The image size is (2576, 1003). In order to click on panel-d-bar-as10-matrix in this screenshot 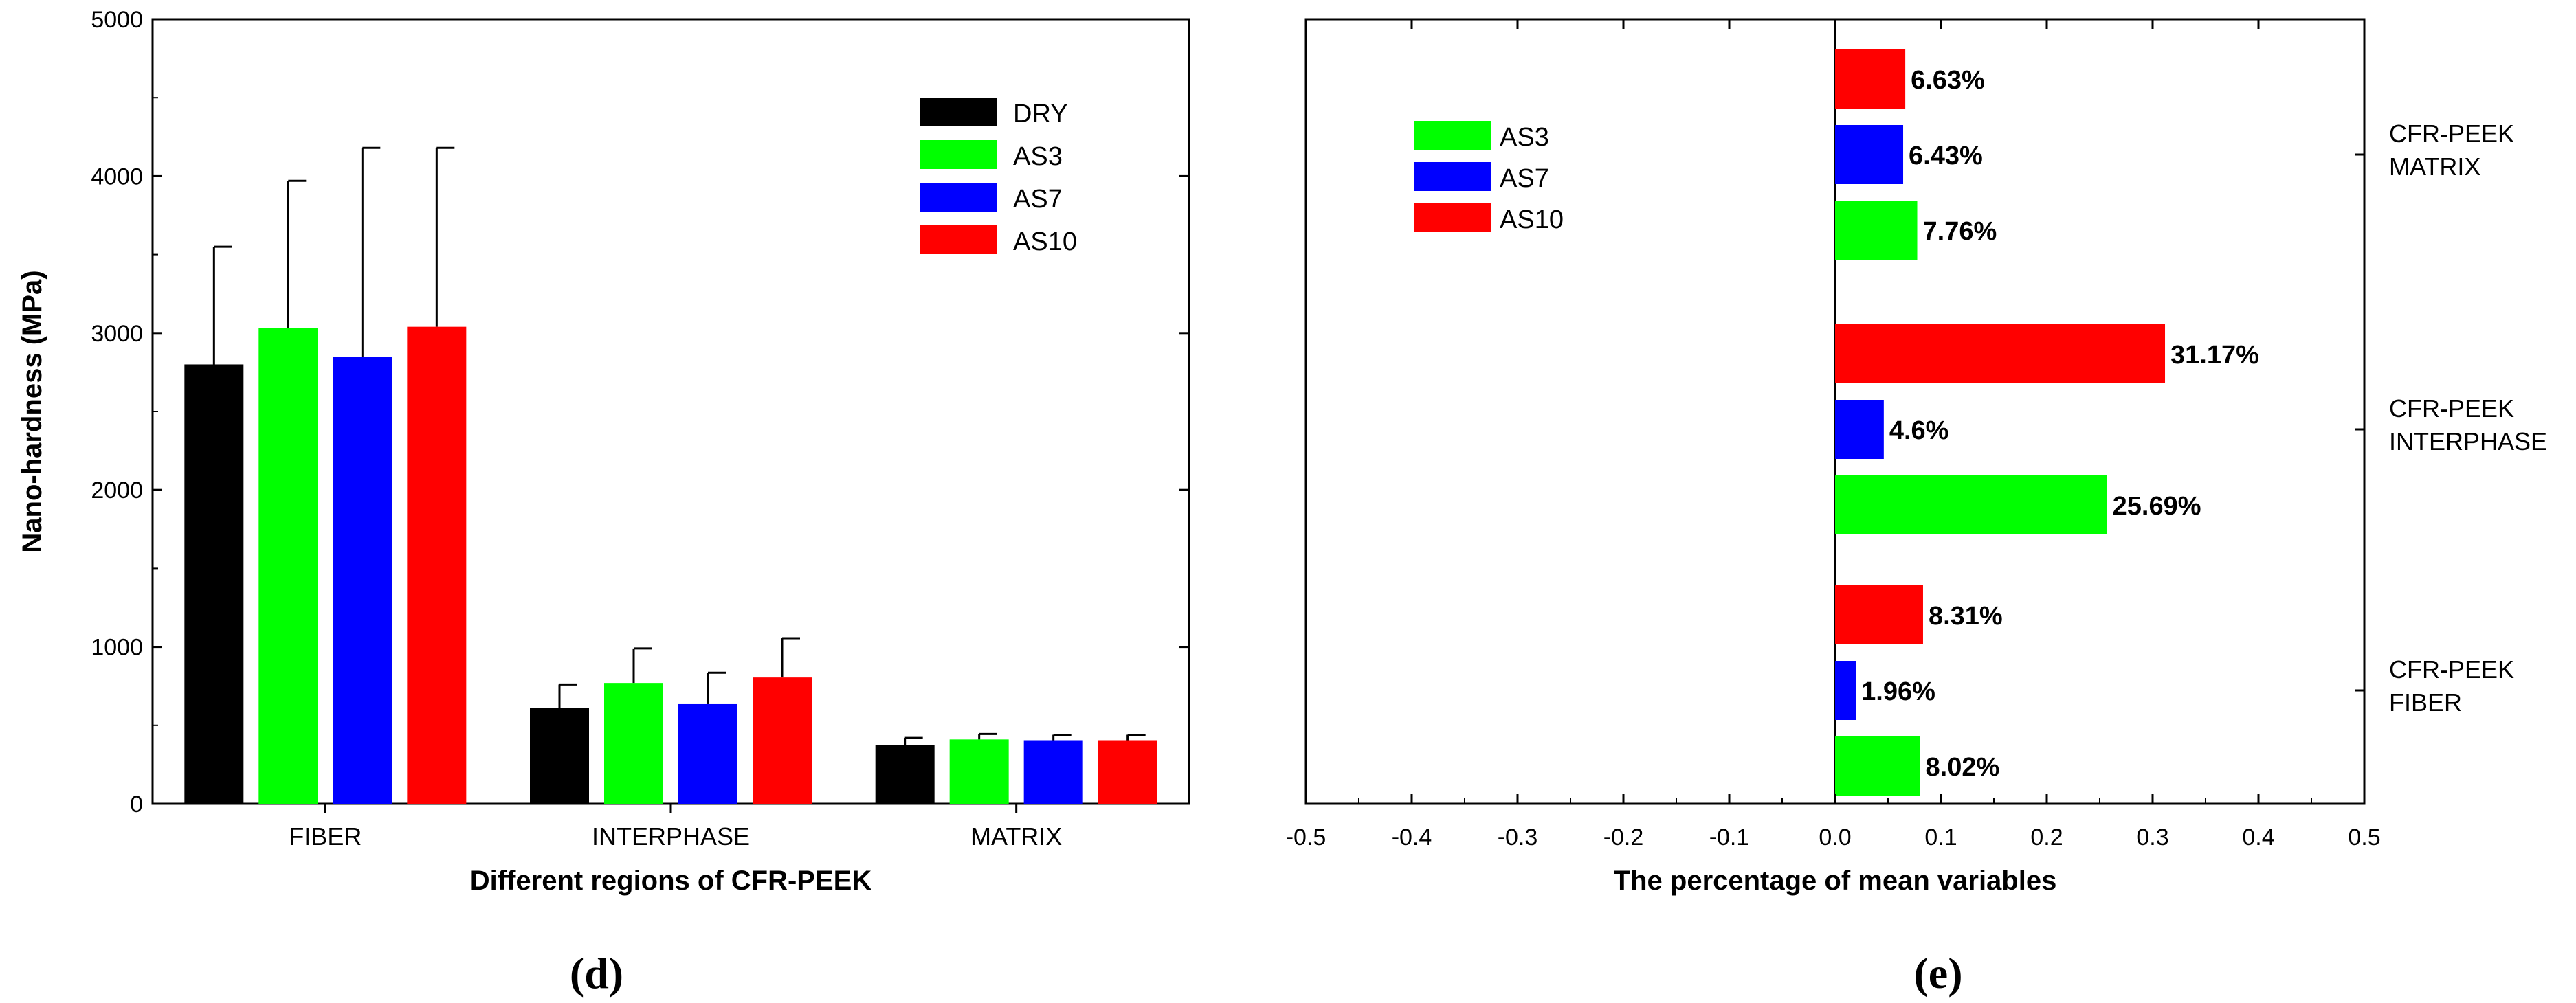, I will do `click(1127, 772)`.